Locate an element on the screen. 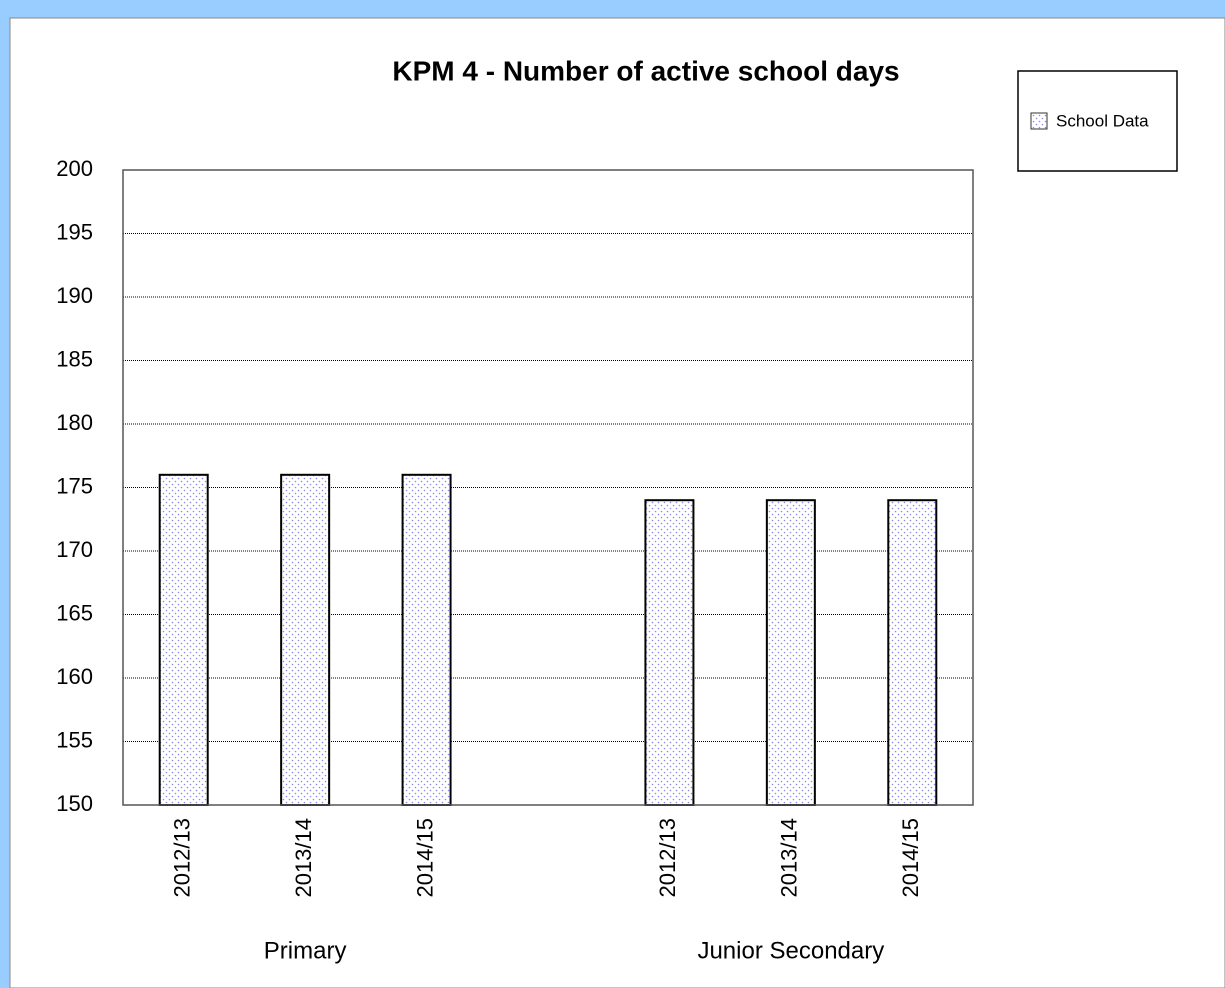 Image resolution: width=1225 pixels, height=988 pixels. y-tick-label: 155 is located at coordinates (74, 739).